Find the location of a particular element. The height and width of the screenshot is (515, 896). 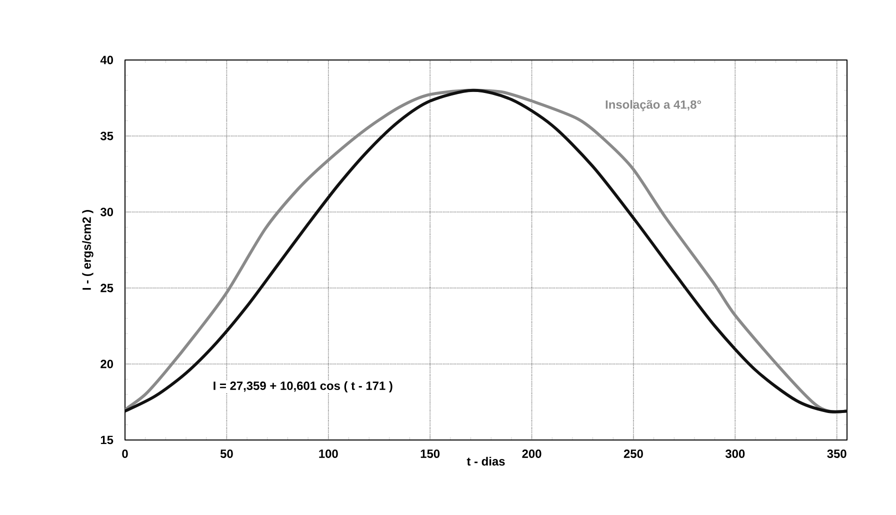

y-tick-label: 30 is located at coordinates (106, 212).